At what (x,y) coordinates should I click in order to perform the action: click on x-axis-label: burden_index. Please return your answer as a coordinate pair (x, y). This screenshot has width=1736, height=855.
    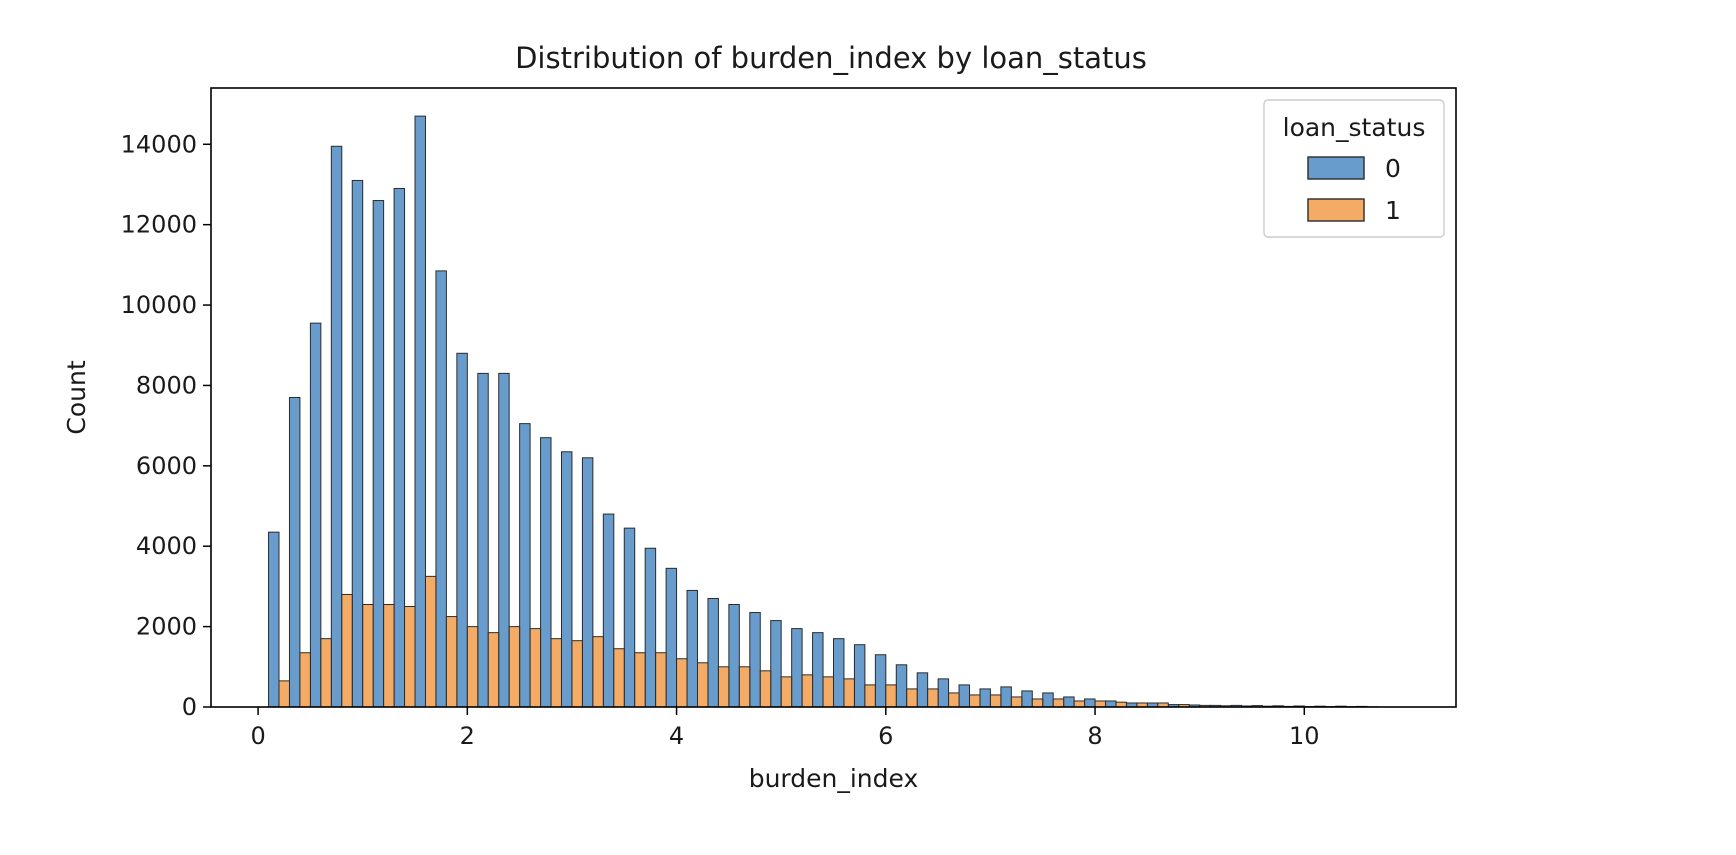
    Looking at the image, I should click on (834, 778).